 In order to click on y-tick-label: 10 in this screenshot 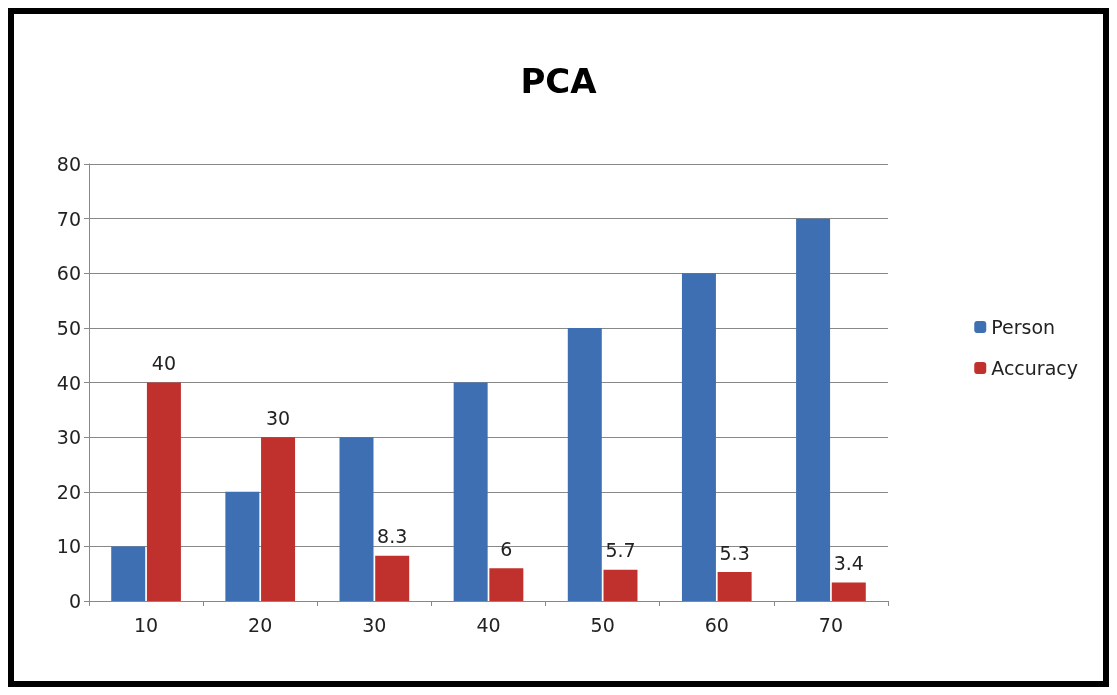, I will do `click(68, 546)`.